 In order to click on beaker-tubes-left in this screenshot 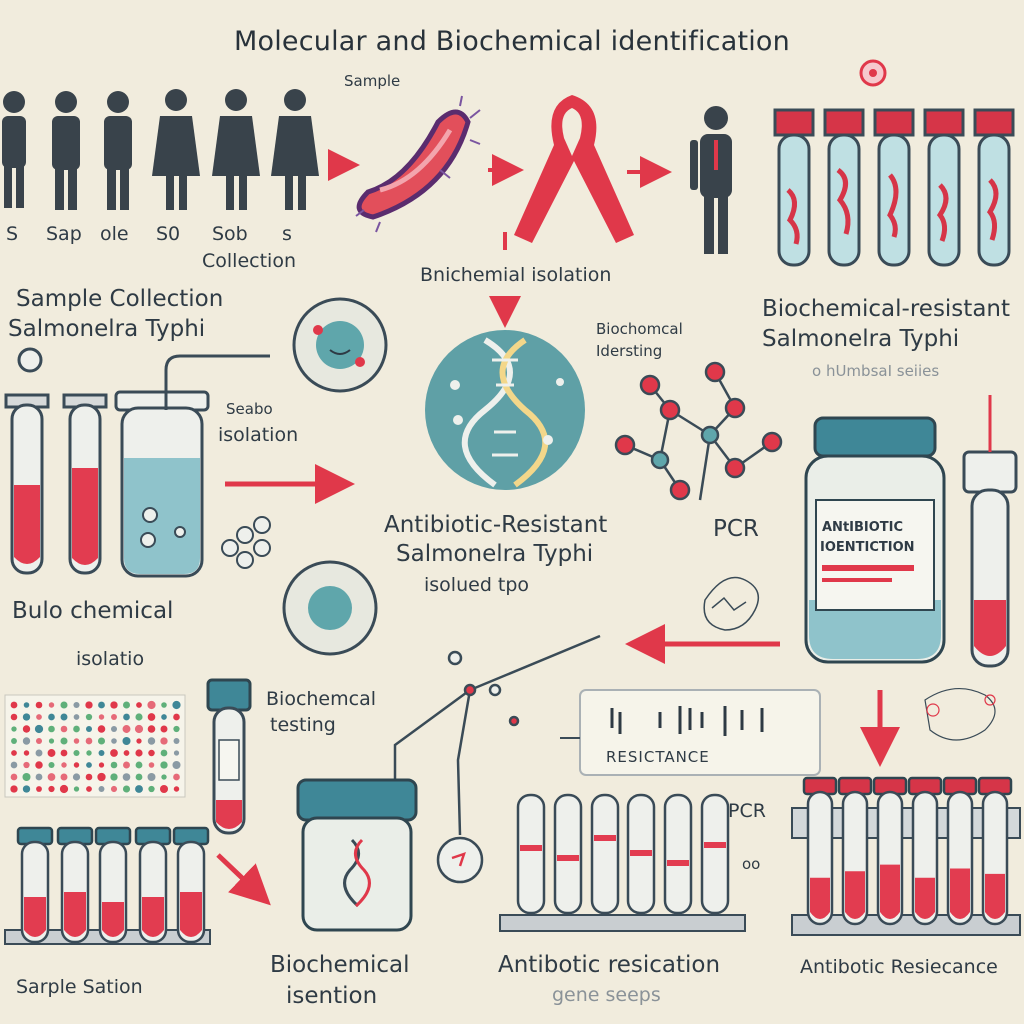, I will do `click(137, 462)`.